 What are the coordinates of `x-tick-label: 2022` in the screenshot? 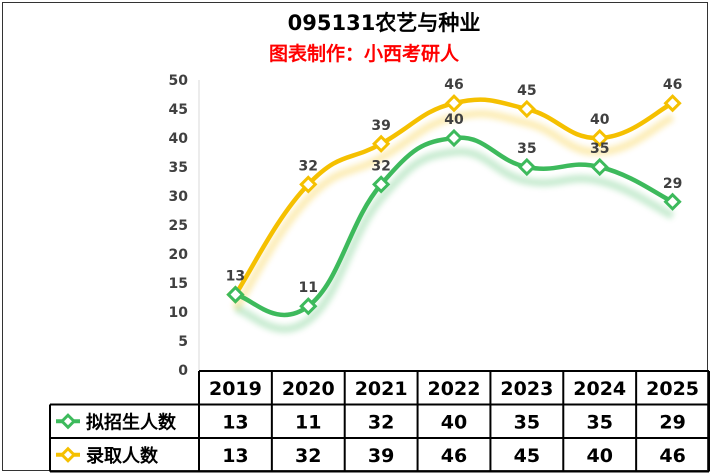 It's located at (454, 389).